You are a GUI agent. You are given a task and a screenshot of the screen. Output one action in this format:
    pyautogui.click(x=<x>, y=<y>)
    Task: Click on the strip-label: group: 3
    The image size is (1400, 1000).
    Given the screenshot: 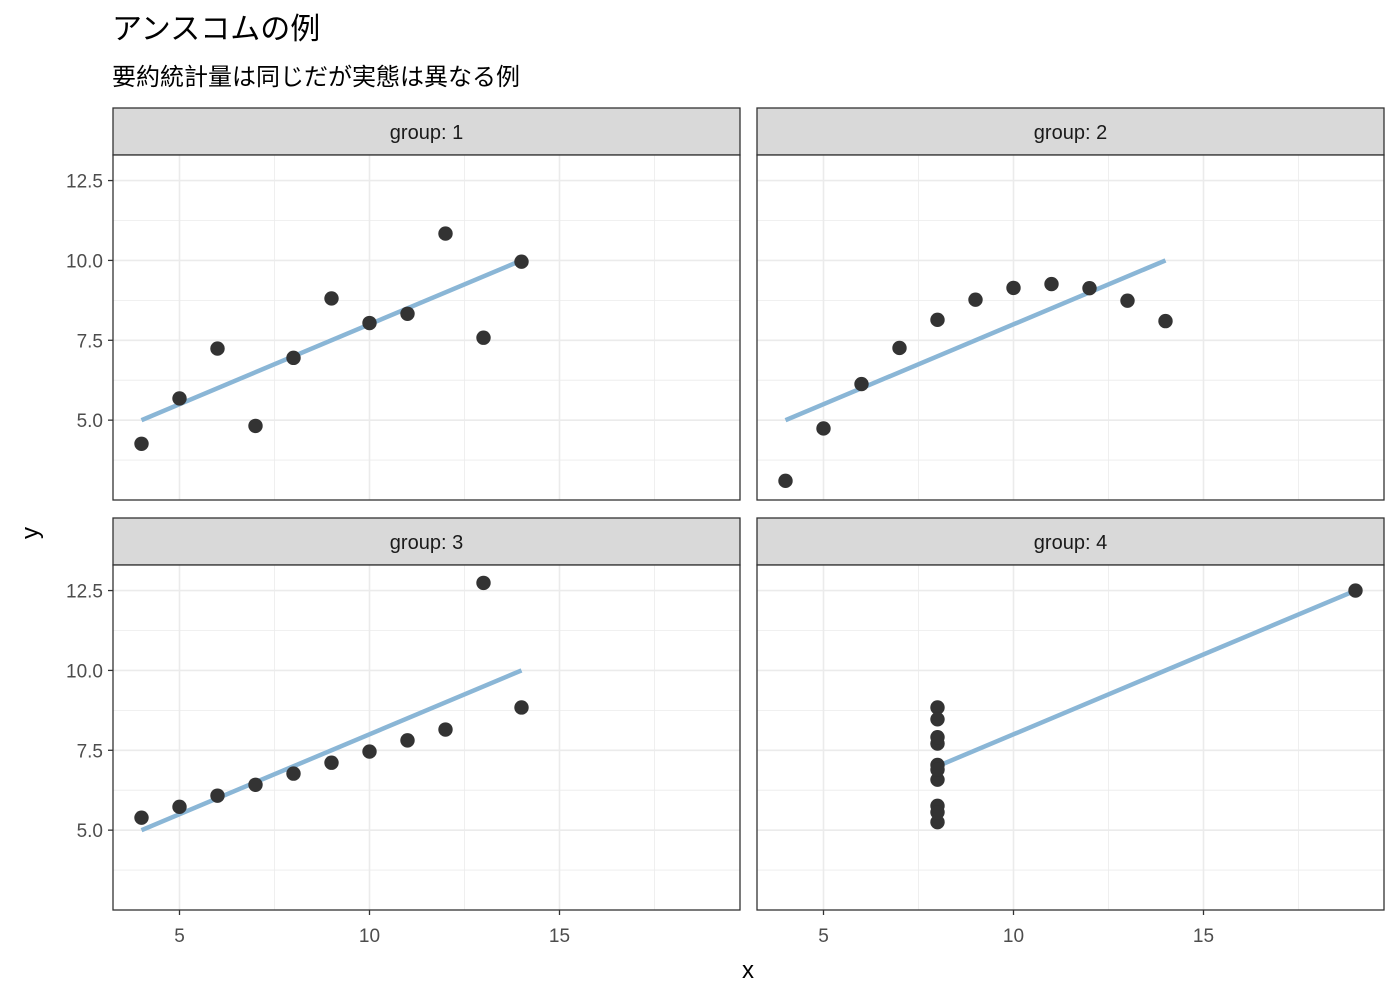 What is the action you would take?
    pyautogui.click(x=426, y=543)
    